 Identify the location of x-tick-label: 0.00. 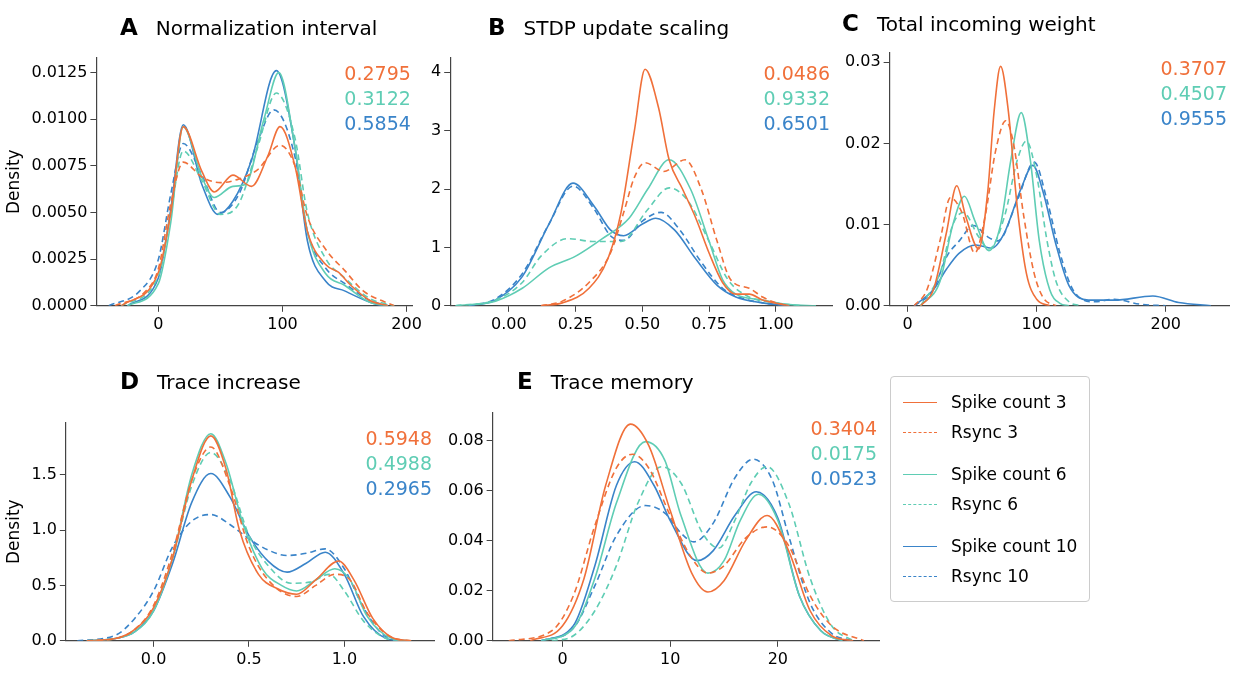
(509, 323).